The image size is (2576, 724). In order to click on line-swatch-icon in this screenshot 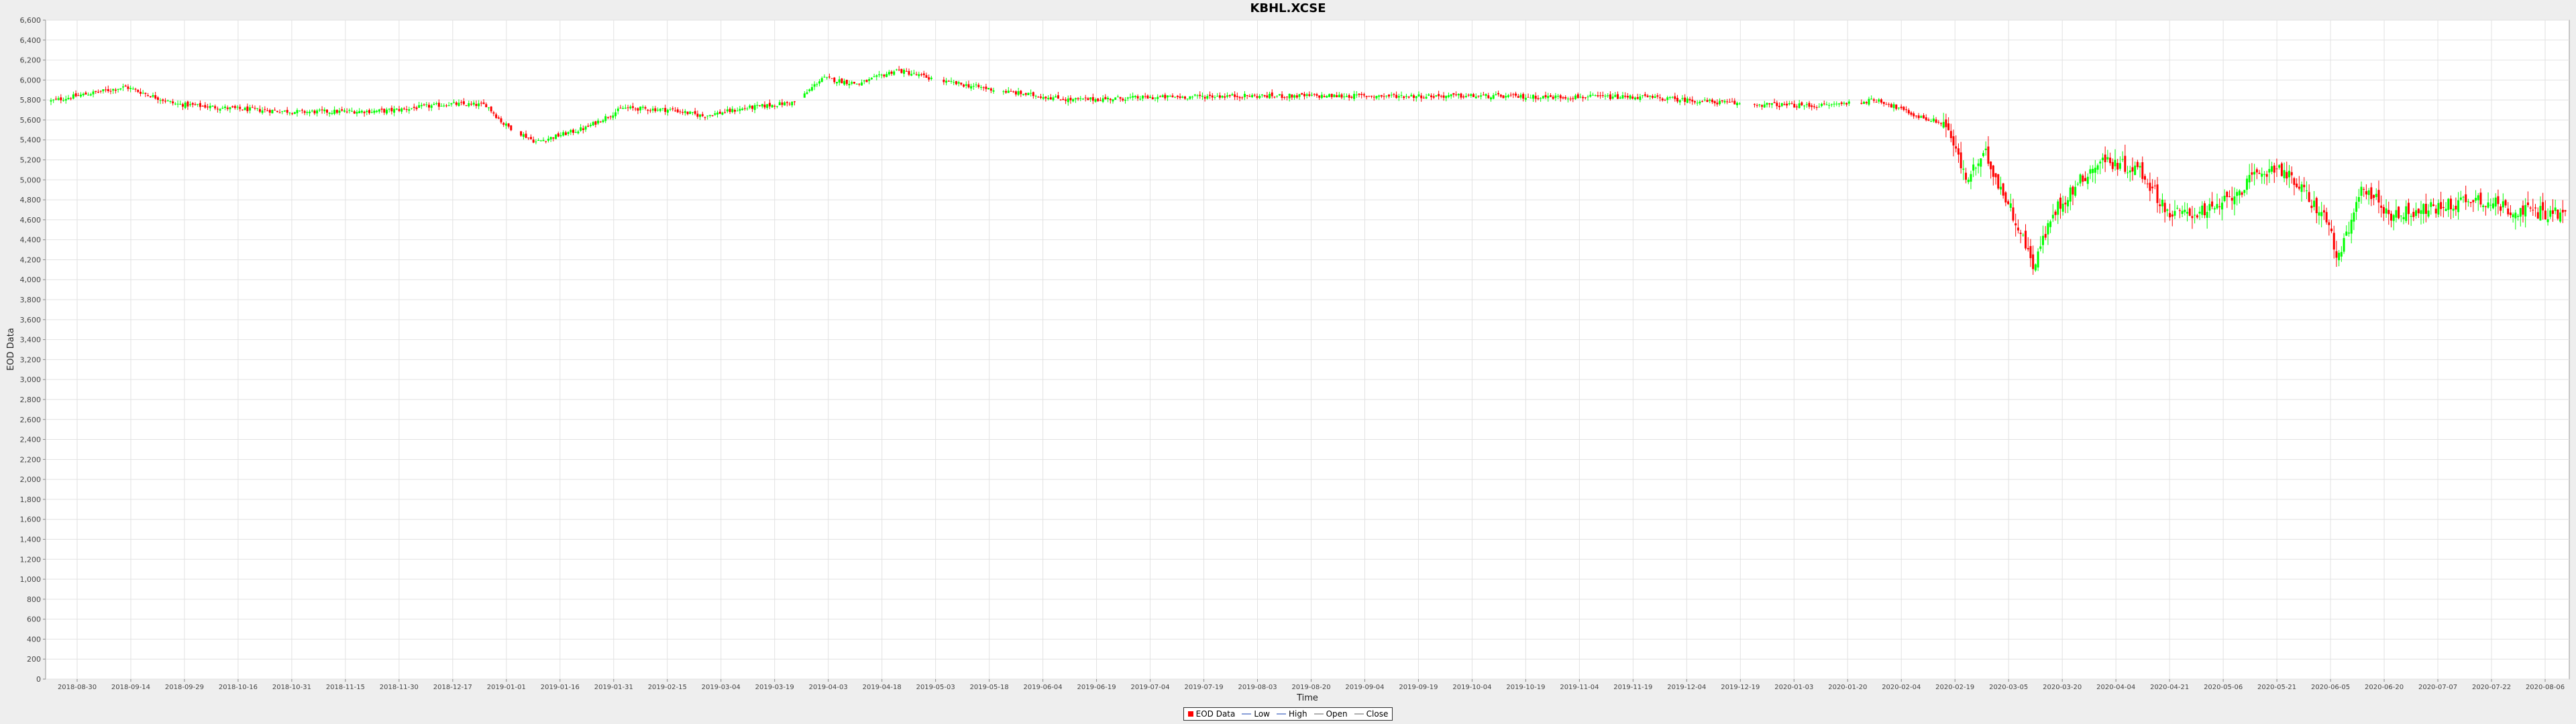, I will do `click(1318, 714)`.